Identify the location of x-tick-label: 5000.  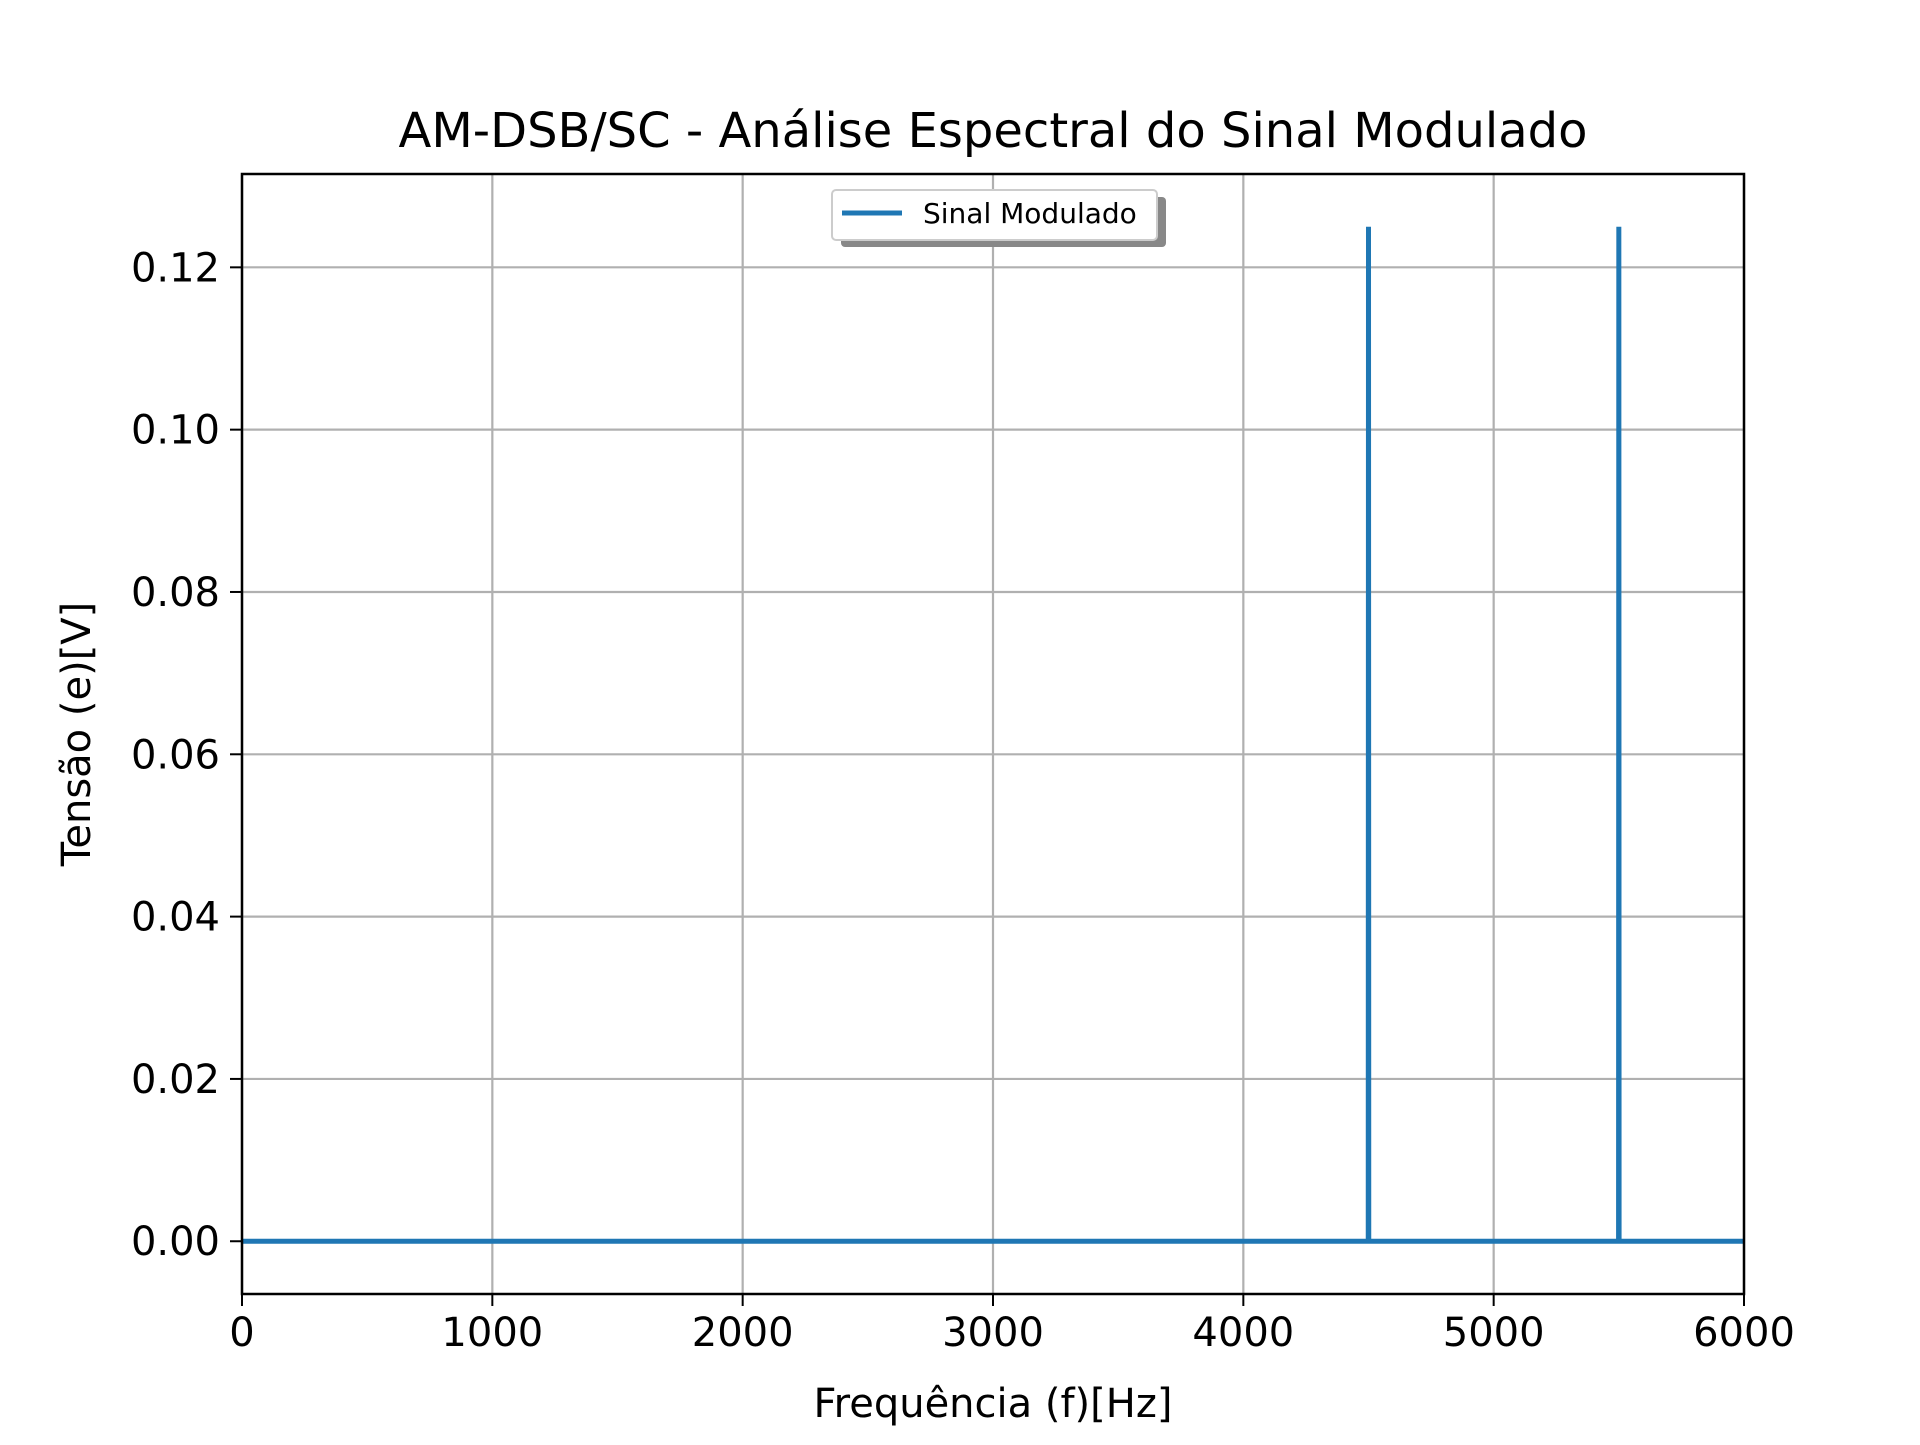
(1494, 1333).